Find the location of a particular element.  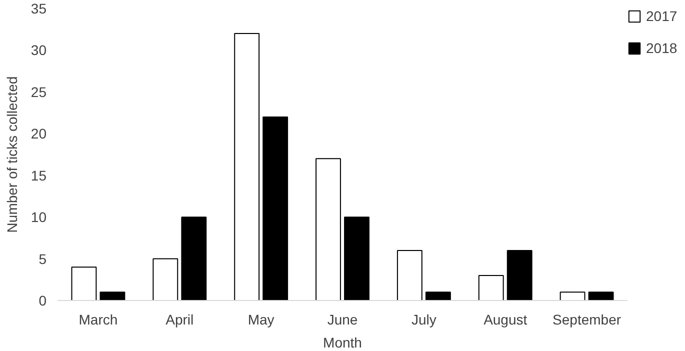

y-tick-label: 15 is located at coordinates (38, 175).